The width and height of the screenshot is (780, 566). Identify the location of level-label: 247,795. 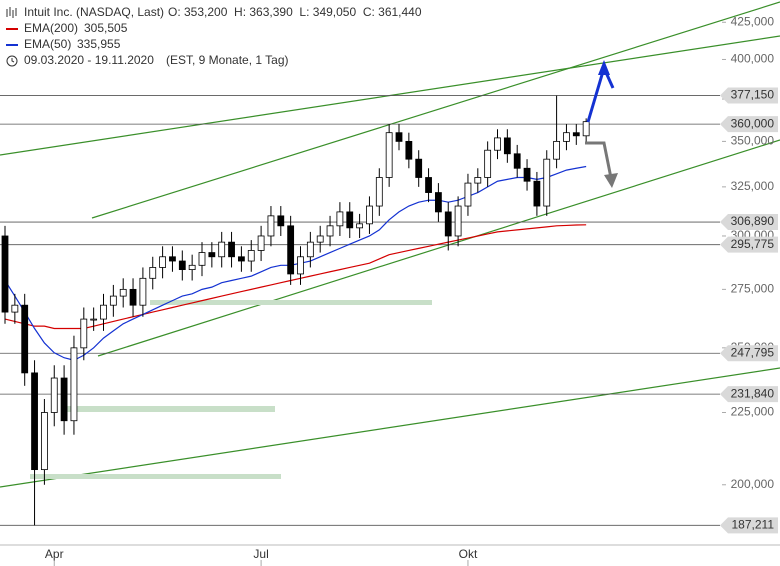
(753, 352).